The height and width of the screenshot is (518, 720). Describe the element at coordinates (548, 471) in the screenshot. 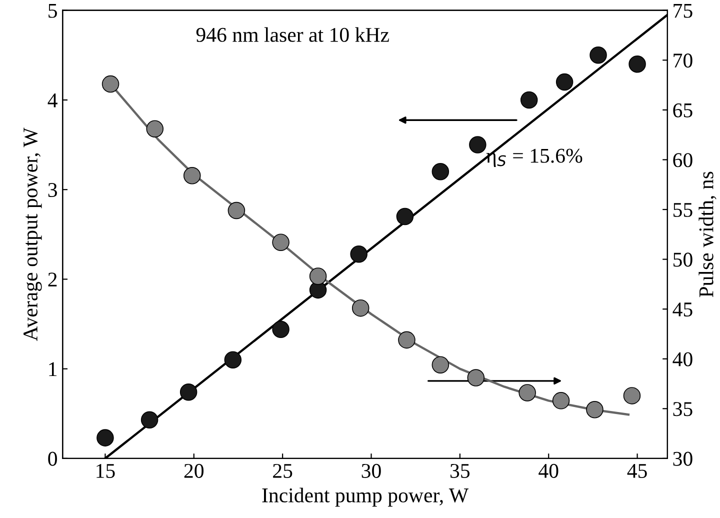

I see `x-tick-label: 40` at that location.